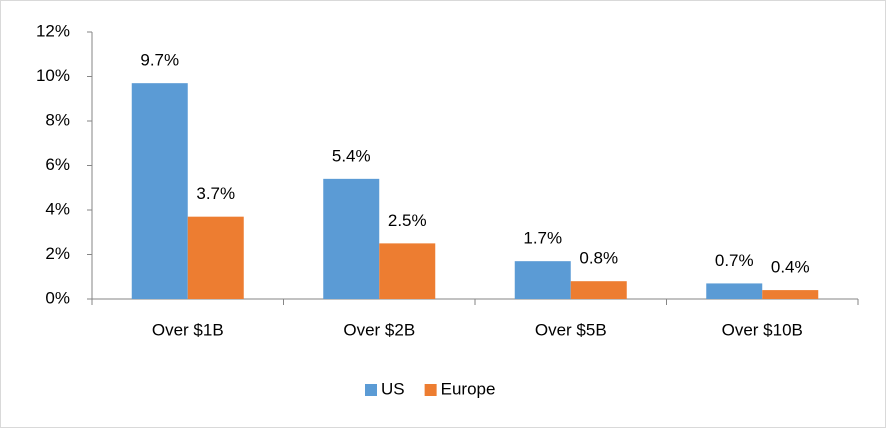 The height and width of the screenshot is (429, 887). Describe the element at coordinates (188, 329) in the screenshot. I see `x-tick-label: Over $1B` at that location.